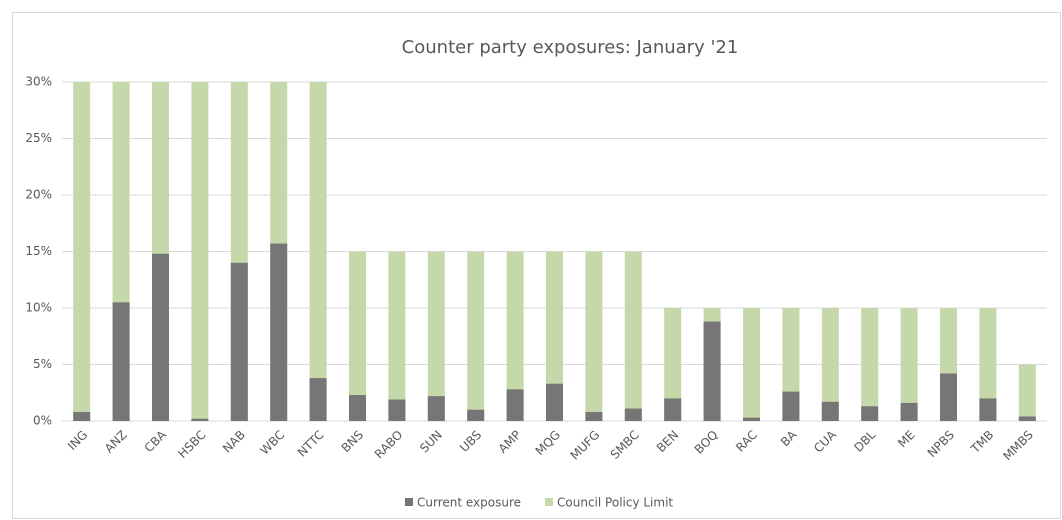  Describe the element at coordinates (38, 308) in the screenshot. I see `y-tick-label: 10%` at that location.